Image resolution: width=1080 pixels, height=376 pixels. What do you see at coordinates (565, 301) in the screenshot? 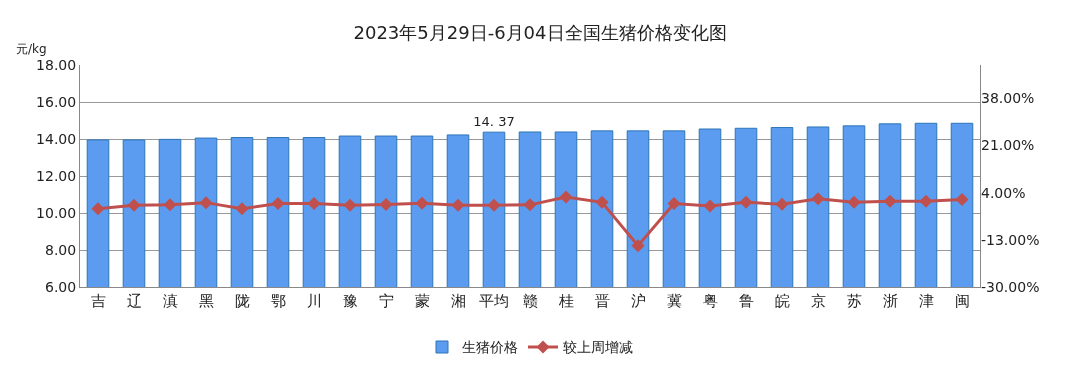
I see `x-tick-label: 桂` at bounding box center [565, 301].